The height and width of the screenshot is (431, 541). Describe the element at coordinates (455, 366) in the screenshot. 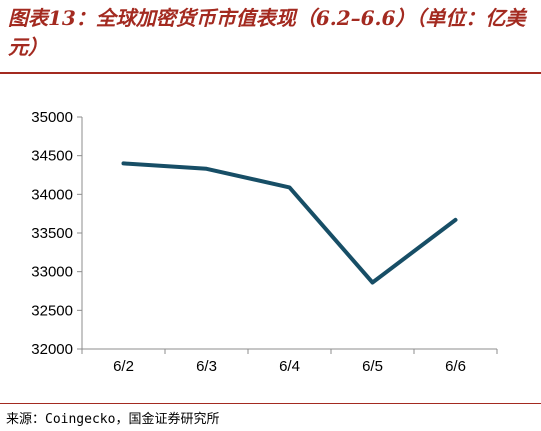

I see `x-tick-label: 6/6` at that location.